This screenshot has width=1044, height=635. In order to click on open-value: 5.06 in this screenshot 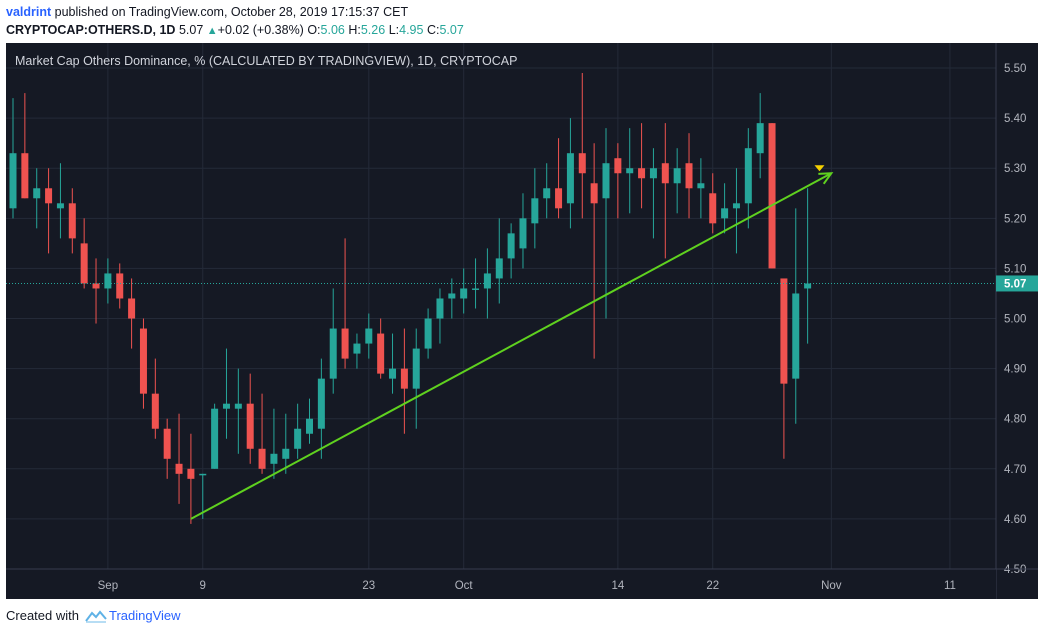, I will do `click(332, 30)`.